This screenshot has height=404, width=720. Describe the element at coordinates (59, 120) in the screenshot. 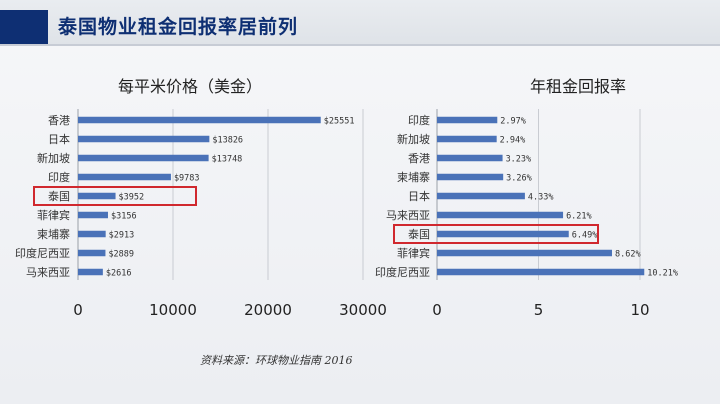

I see `chart-1-category-label-0: 香港` at that location.